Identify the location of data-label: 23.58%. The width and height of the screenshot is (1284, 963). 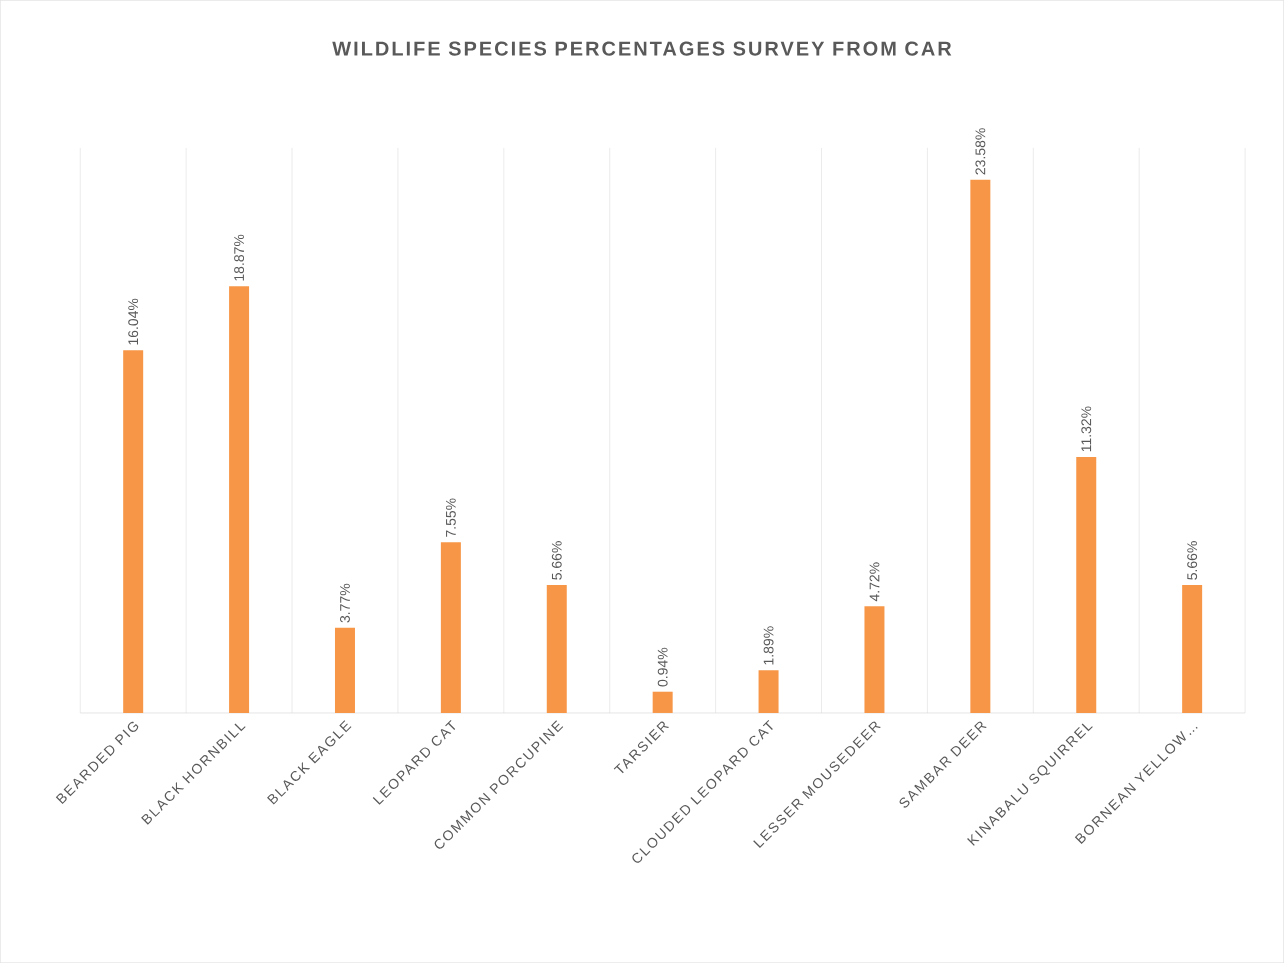
(980, 151).